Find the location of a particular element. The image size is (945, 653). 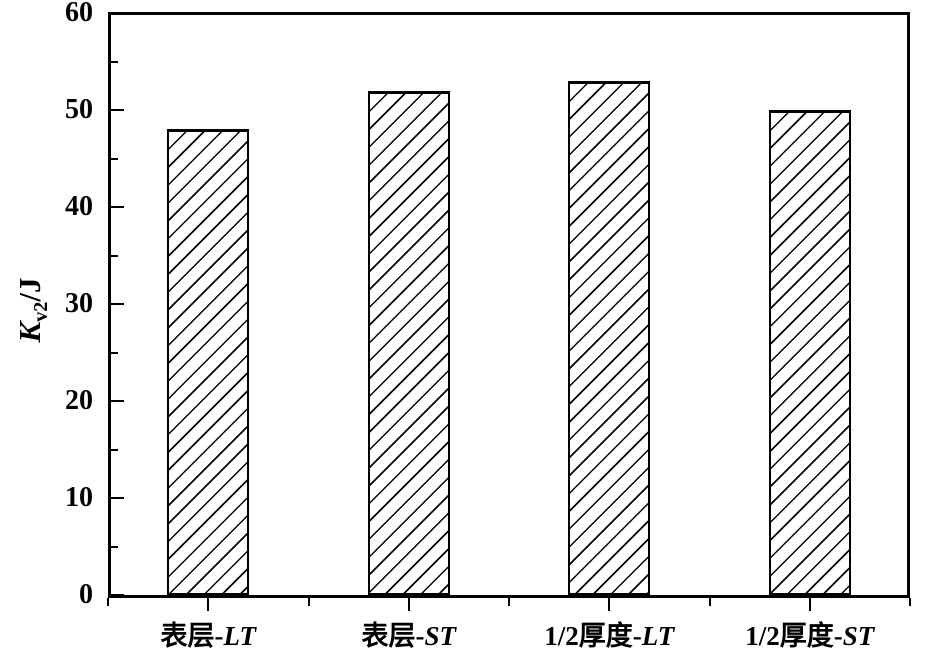

x-category-label: 表层-LT is located at coordinates (209, 633).